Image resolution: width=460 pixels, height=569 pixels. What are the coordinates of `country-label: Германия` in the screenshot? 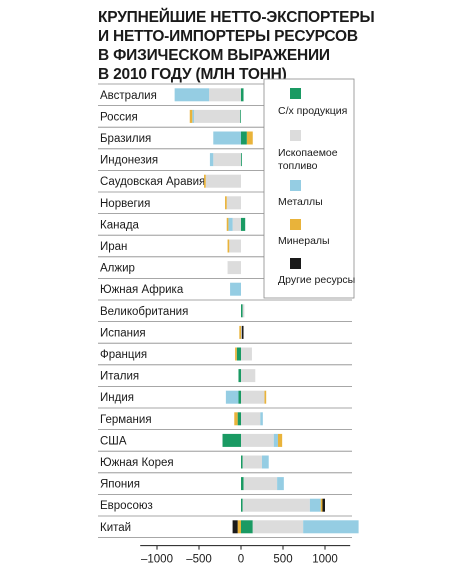 It's located at (126, 420).